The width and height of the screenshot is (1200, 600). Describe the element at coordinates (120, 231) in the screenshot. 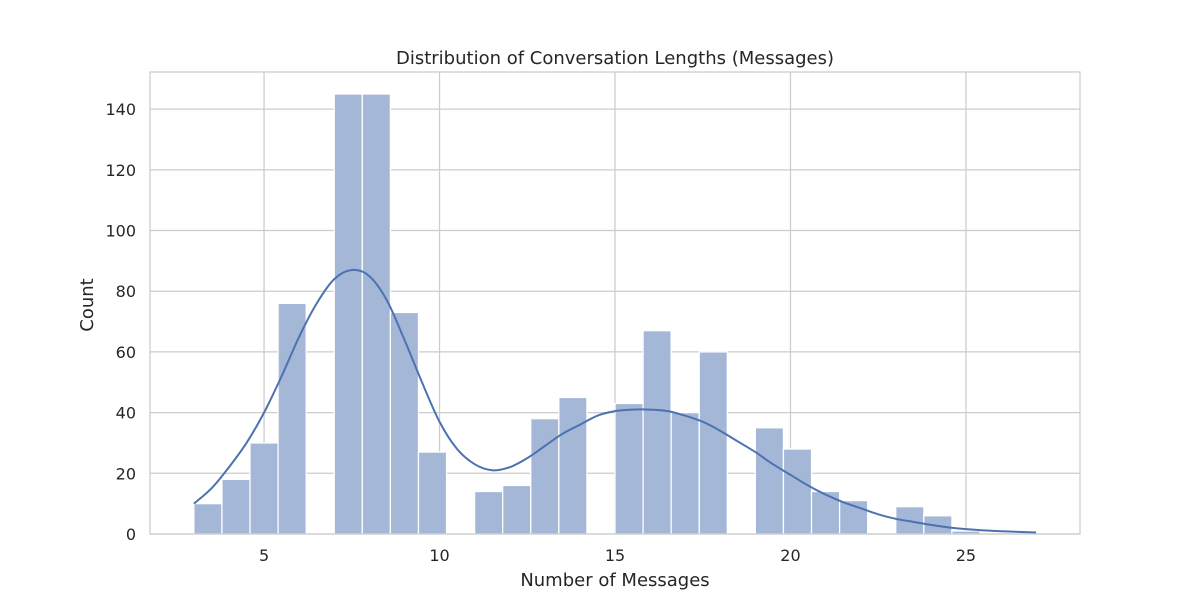

I see `y-tick-label: 100` at that location.